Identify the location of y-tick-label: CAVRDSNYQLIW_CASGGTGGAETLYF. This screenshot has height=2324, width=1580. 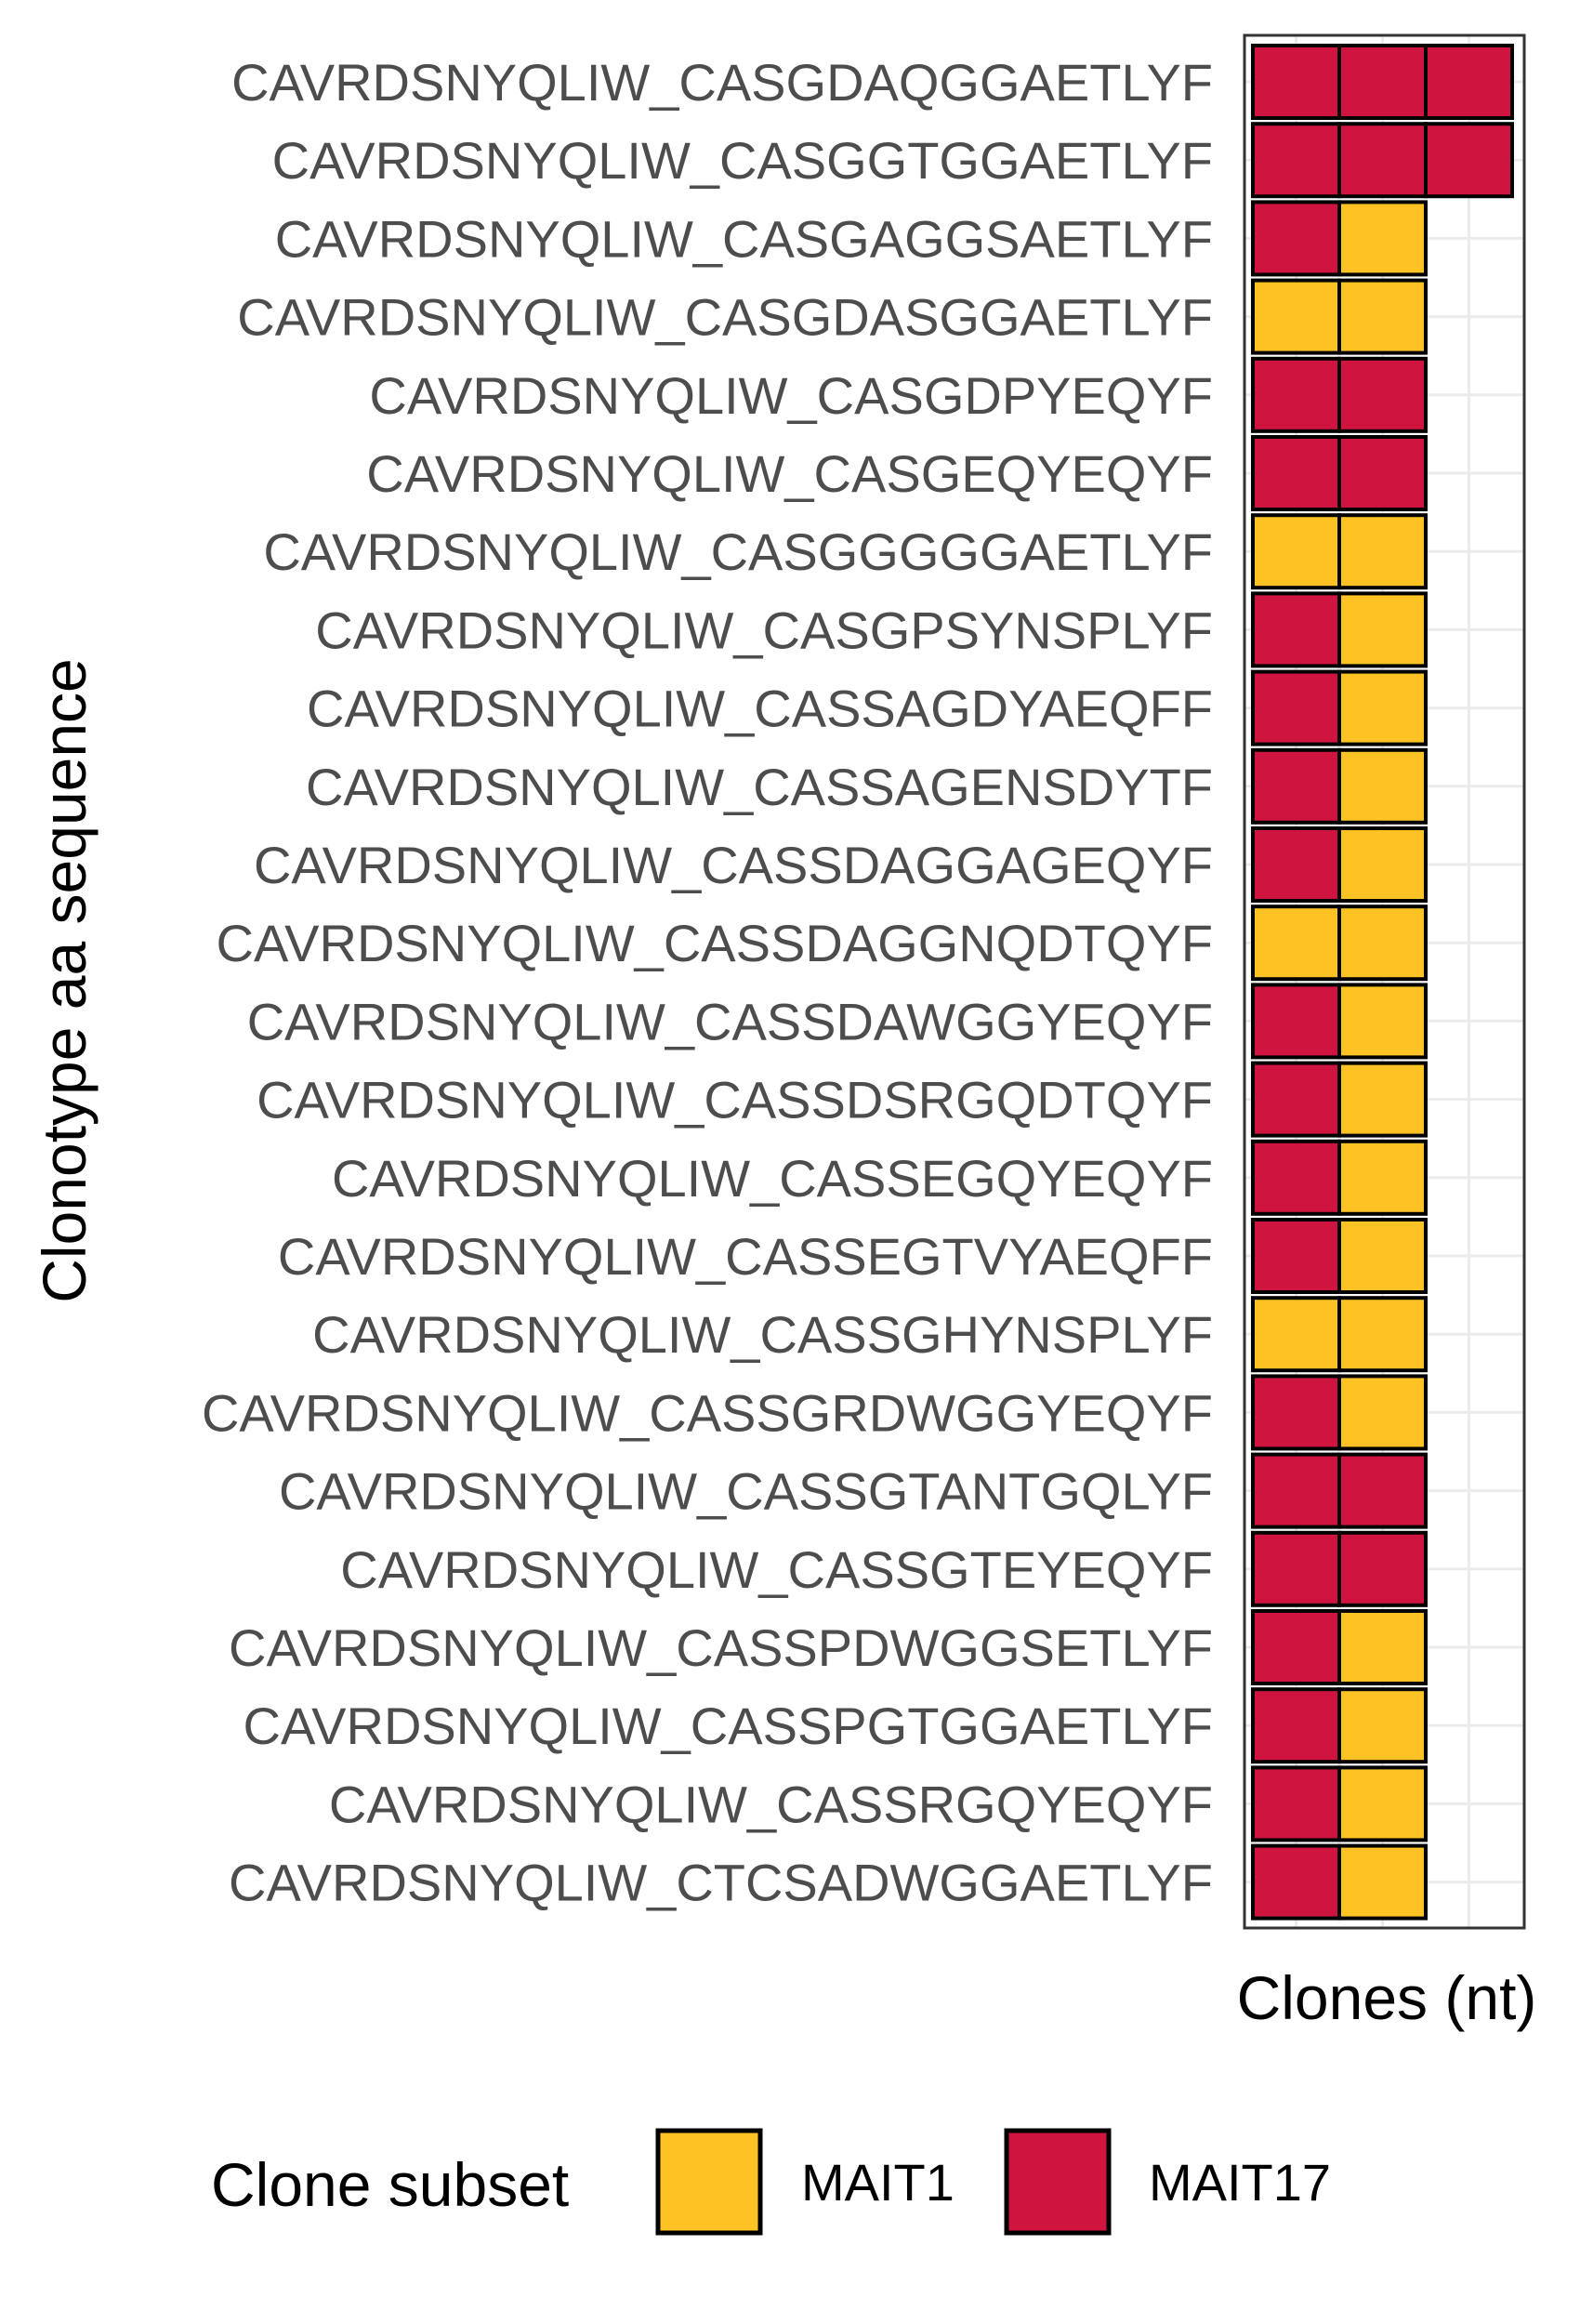
(742, 160).